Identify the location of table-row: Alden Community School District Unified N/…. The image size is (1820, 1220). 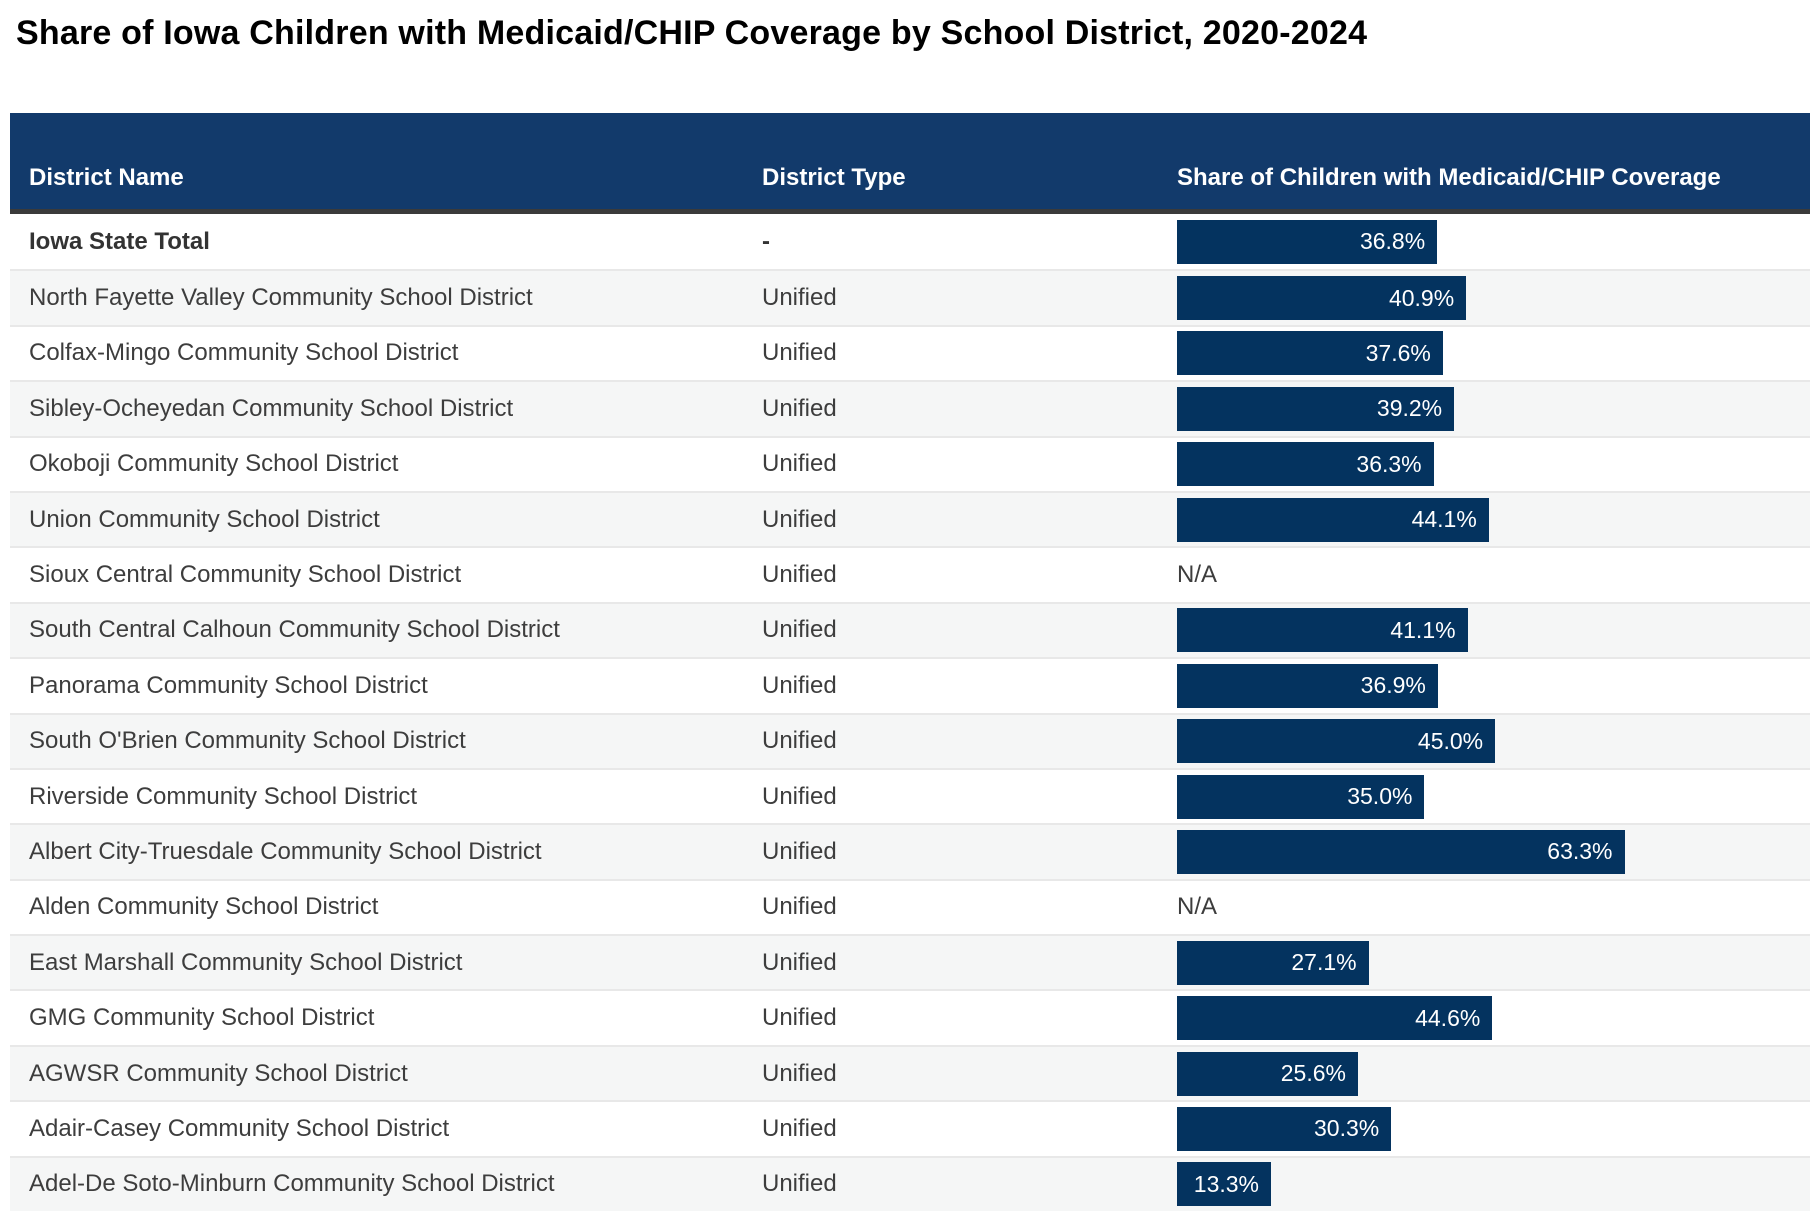
(910, 906).